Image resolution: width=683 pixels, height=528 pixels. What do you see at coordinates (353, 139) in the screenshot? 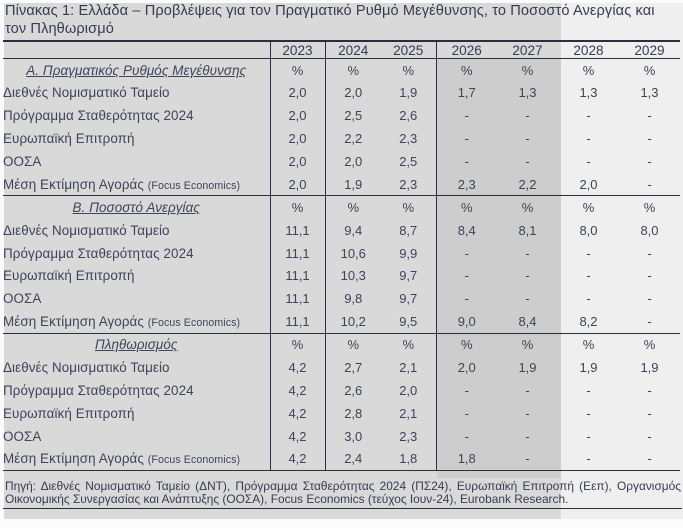
I see `value-cell: 2,2` at bounding box center [353, 139].